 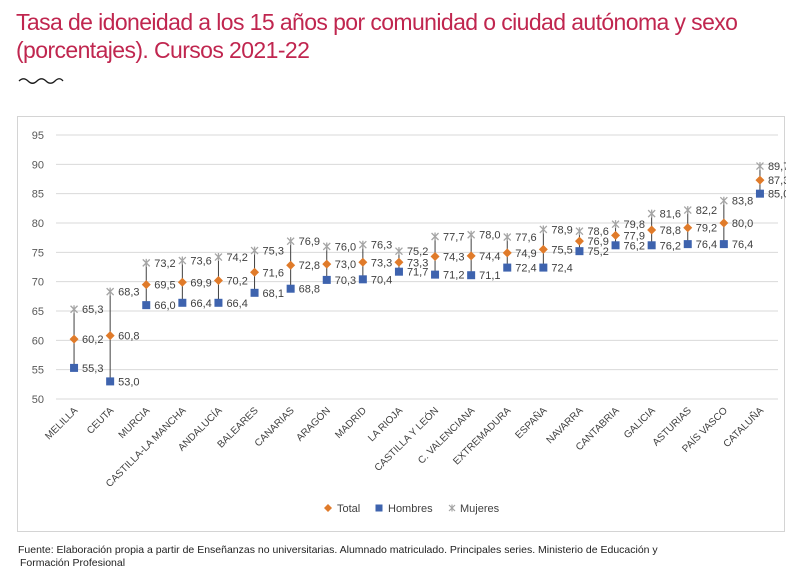 I want to click on y-tick-label: 85, so click(x=38, y=195).